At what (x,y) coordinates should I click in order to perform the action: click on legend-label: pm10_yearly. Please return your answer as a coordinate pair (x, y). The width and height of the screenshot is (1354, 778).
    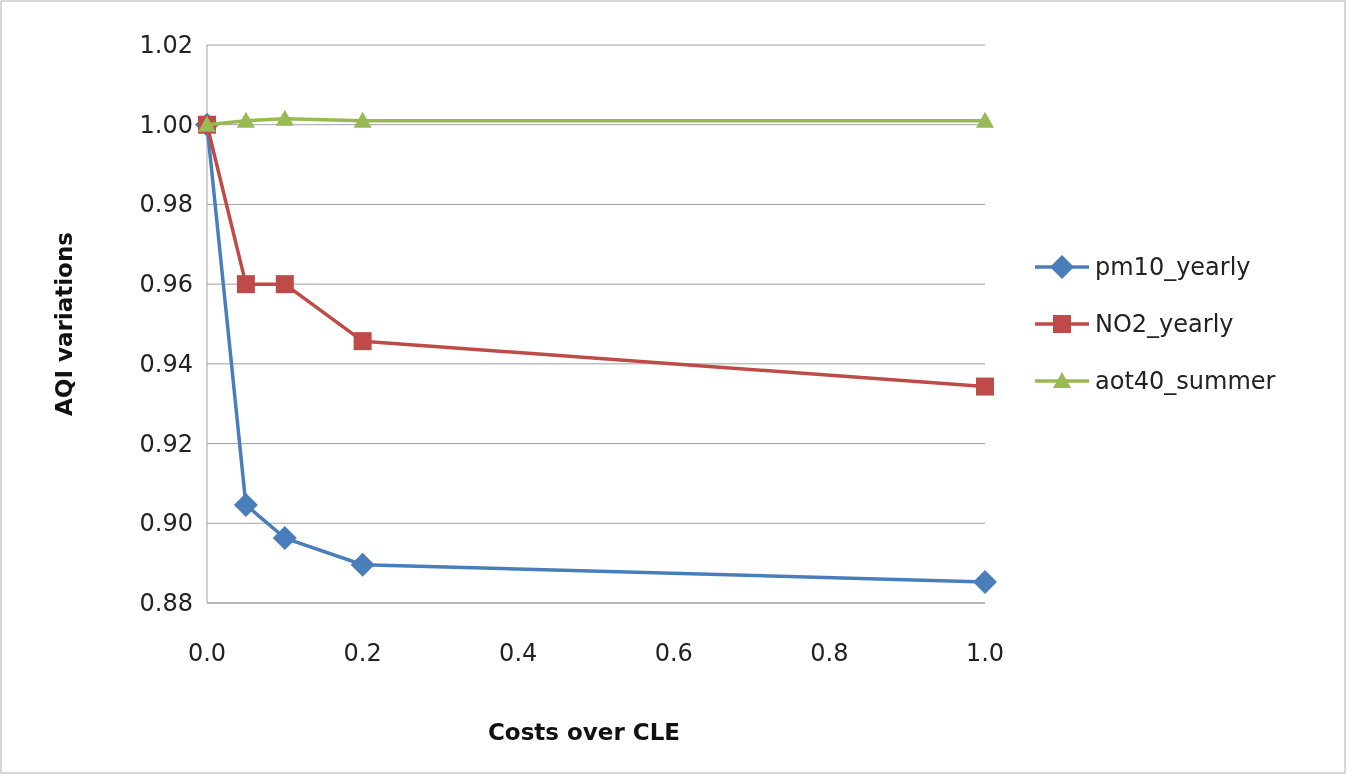
    Looking at the image, I should click on (1173, 267).